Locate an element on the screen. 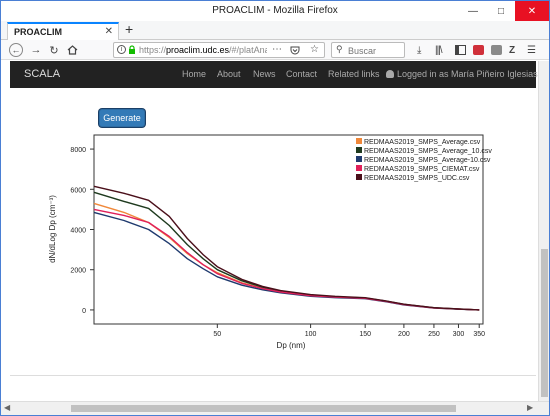 This screenshot has width=550, height=416. zotero-icon: Z is located at coordinates (512, 50).